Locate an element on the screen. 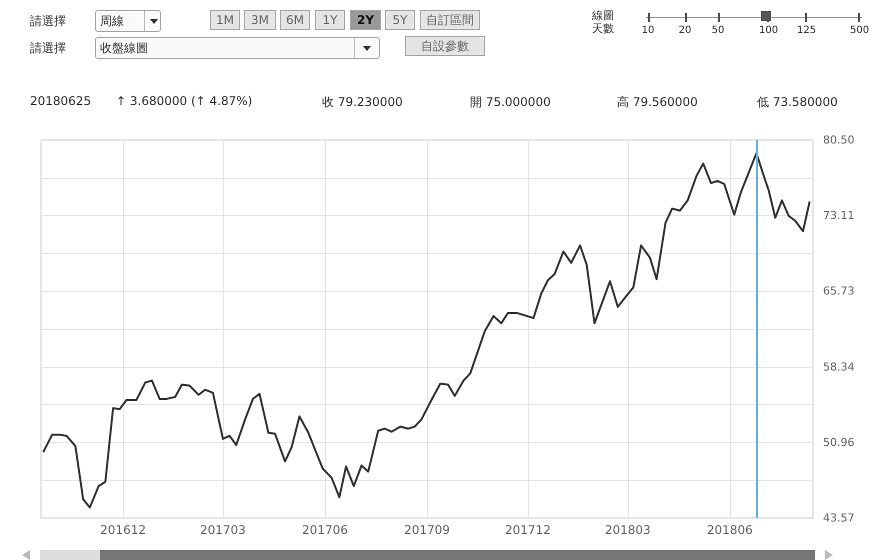  button: 自設參數 is located at coordinates (445, 46).